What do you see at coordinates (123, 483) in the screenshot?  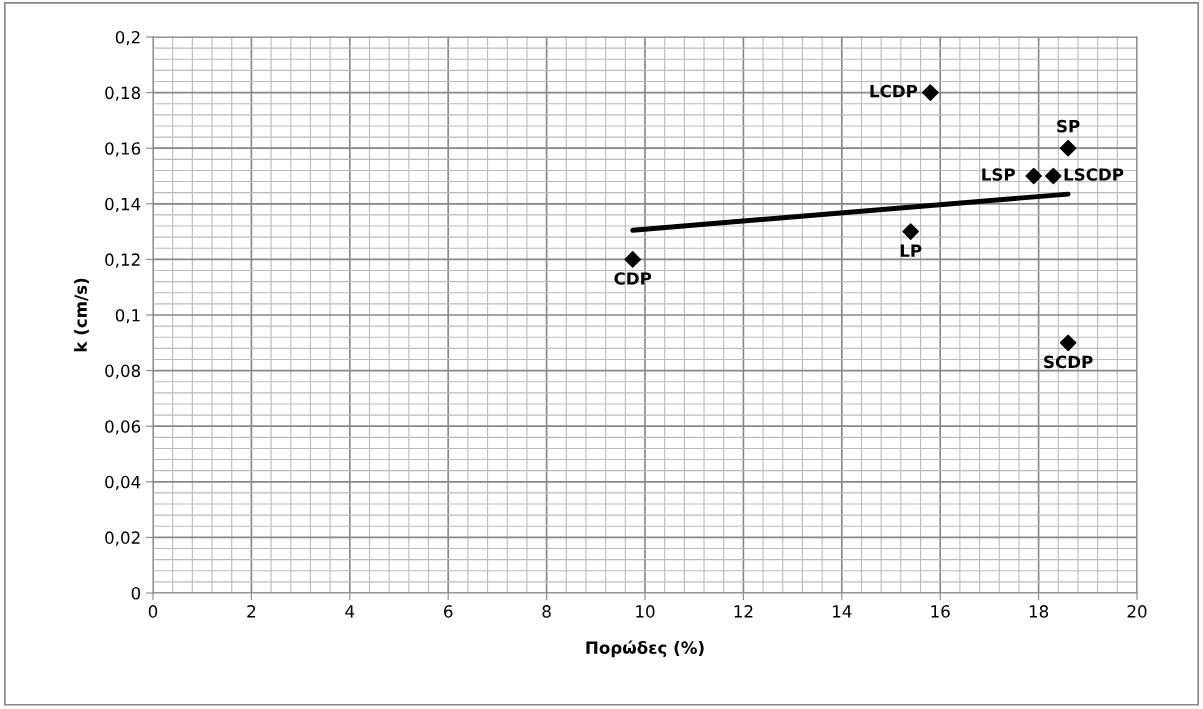 I see `y-tick-label: 0,04` at bounding box center [123, 483].